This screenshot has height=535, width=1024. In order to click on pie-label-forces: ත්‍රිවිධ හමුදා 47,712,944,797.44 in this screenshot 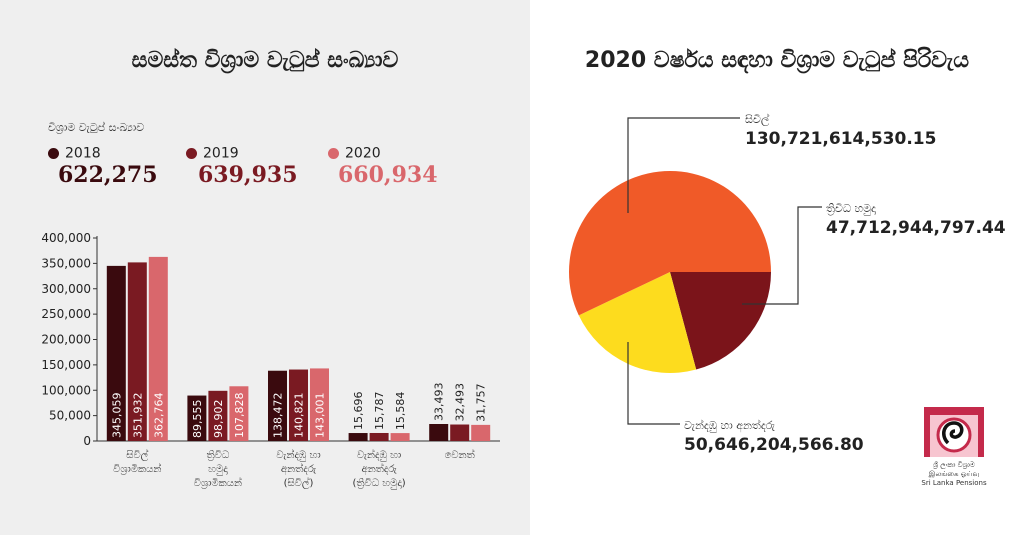, I will do `click(916, 217)`.